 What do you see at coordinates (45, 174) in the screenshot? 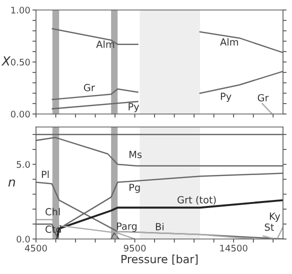
I see `series-label: Pl` at bounding box center [45, 174].